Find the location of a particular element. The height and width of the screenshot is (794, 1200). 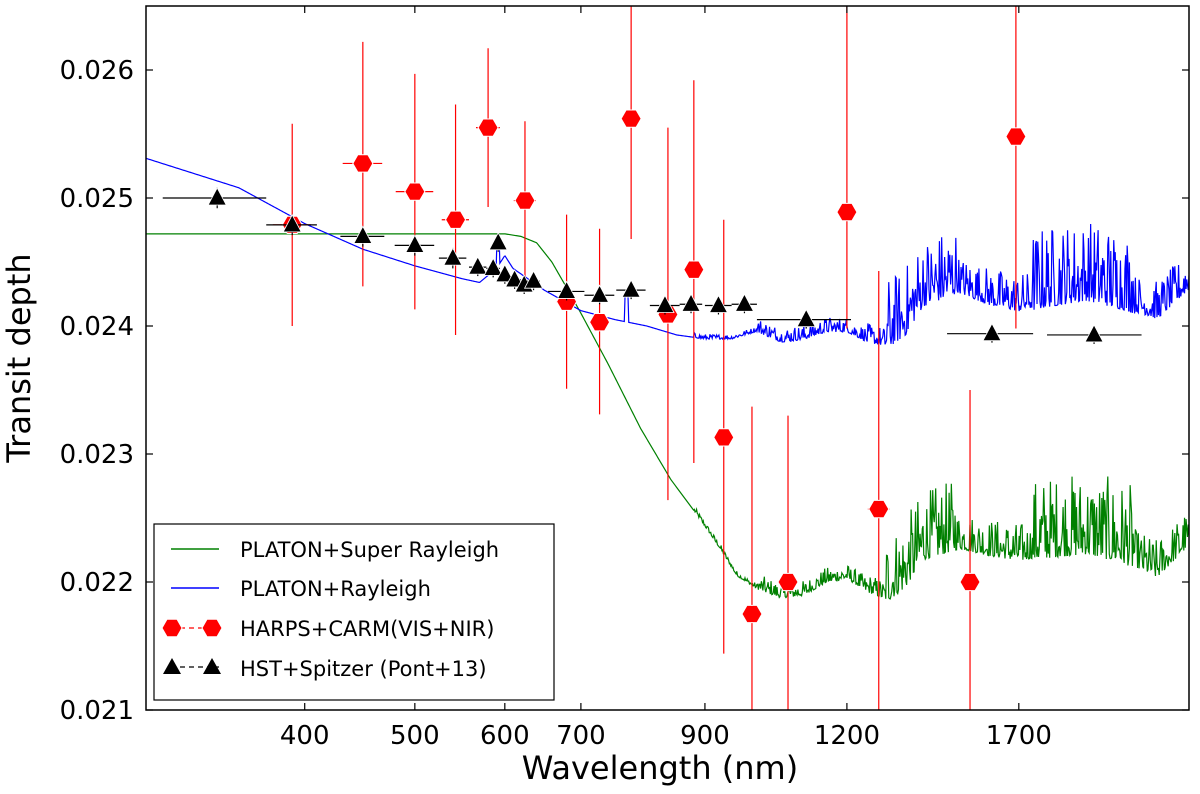

y-tick-label: 0.025 is located at coordinates (97, 199).